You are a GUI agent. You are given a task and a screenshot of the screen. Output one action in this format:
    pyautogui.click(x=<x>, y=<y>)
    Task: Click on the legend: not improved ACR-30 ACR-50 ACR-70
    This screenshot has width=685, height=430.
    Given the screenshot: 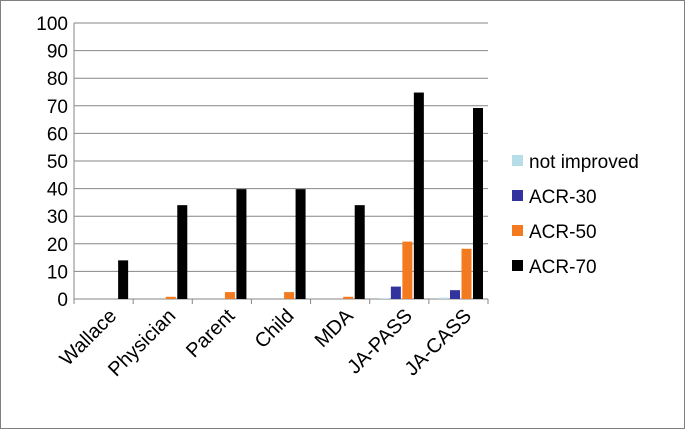 What is the action you would take?
    pyautogui.click(x=575, y=215)
    